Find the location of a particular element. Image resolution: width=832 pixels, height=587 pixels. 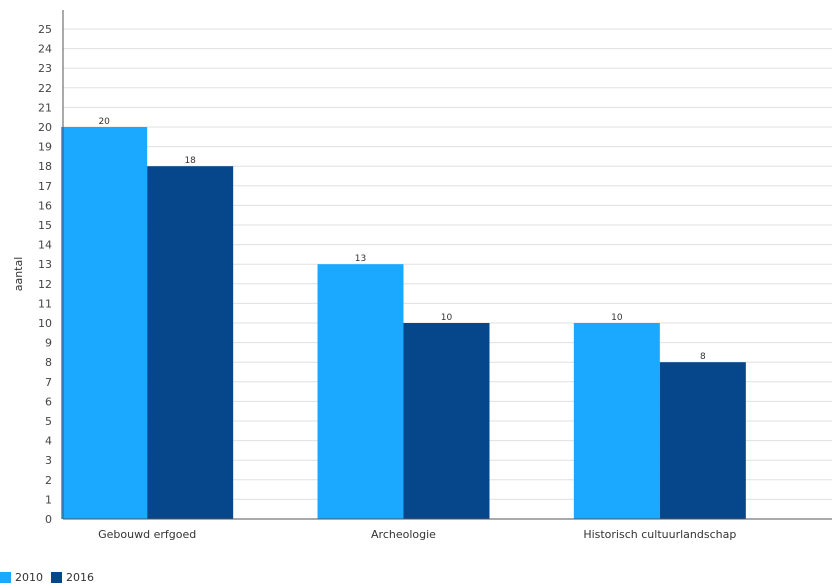

data-label-2016: 8 is located at coordinates (703, 357).